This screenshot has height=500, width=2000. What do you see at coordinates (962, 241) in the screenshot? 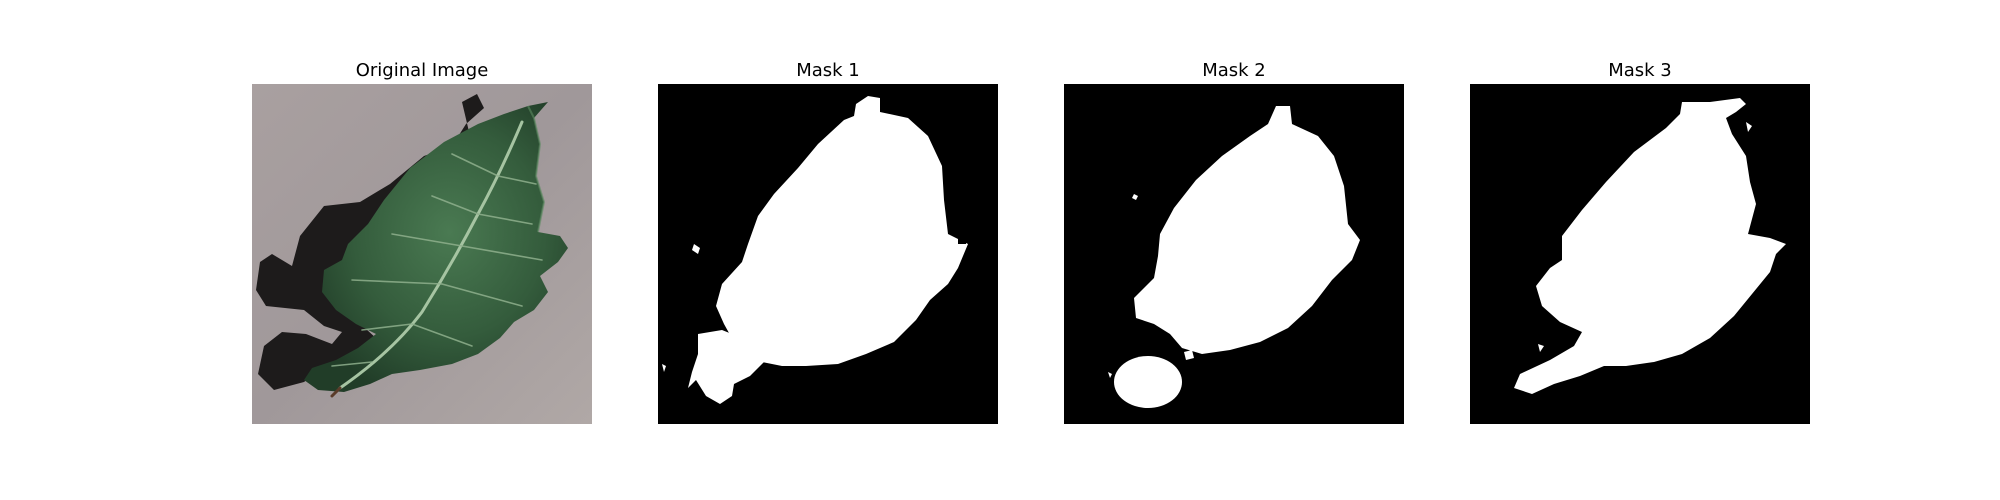
I see `mask-hole` at bounding box center [962, 241].